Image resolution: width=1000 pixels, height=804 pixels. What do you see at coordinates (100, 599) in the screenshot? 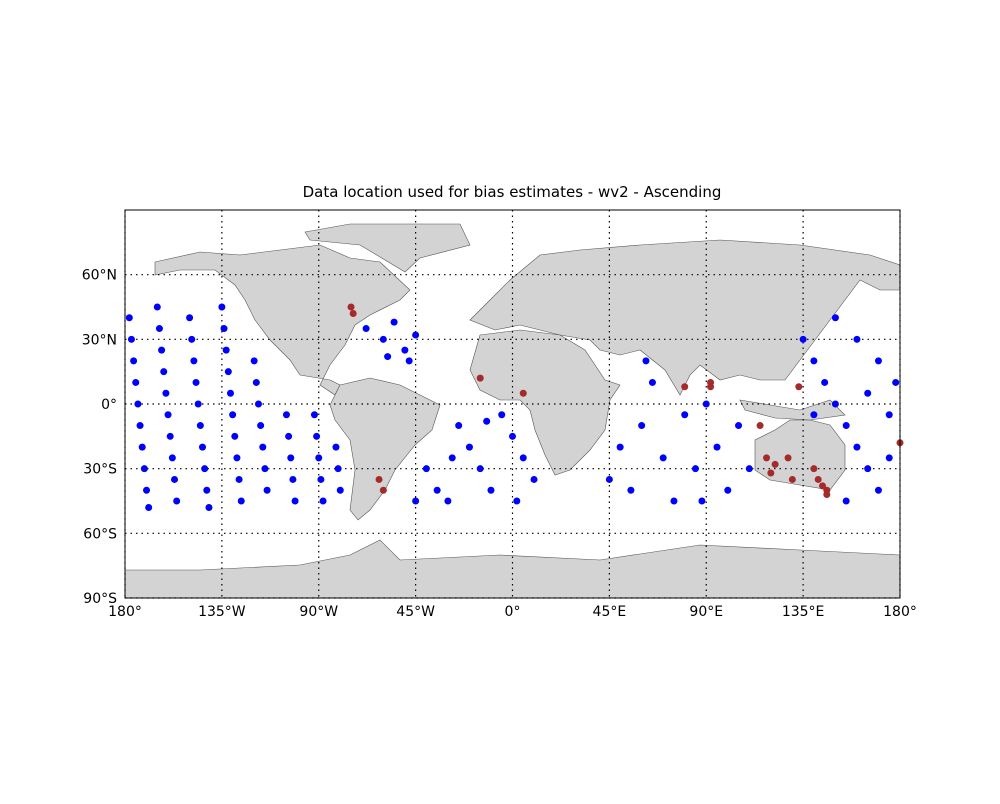
I see `y-tick-label: 90°S` at bounding box center [100, 599].